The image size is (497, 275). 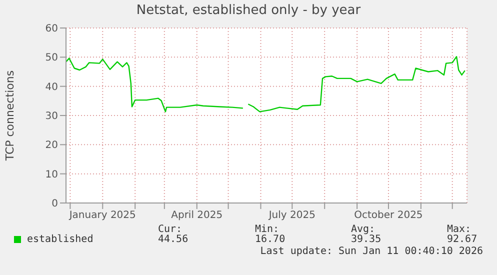 I want to click on x-tick-label: April 2025, so click(x=197, y=216).